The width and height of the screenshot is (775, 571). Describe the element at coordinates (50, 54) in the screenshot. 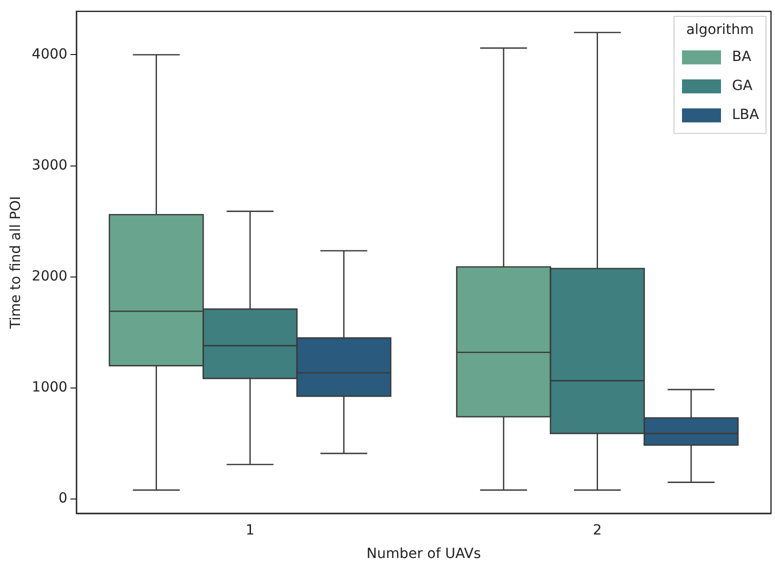

I see `y-tick-label: 4000` at that location.